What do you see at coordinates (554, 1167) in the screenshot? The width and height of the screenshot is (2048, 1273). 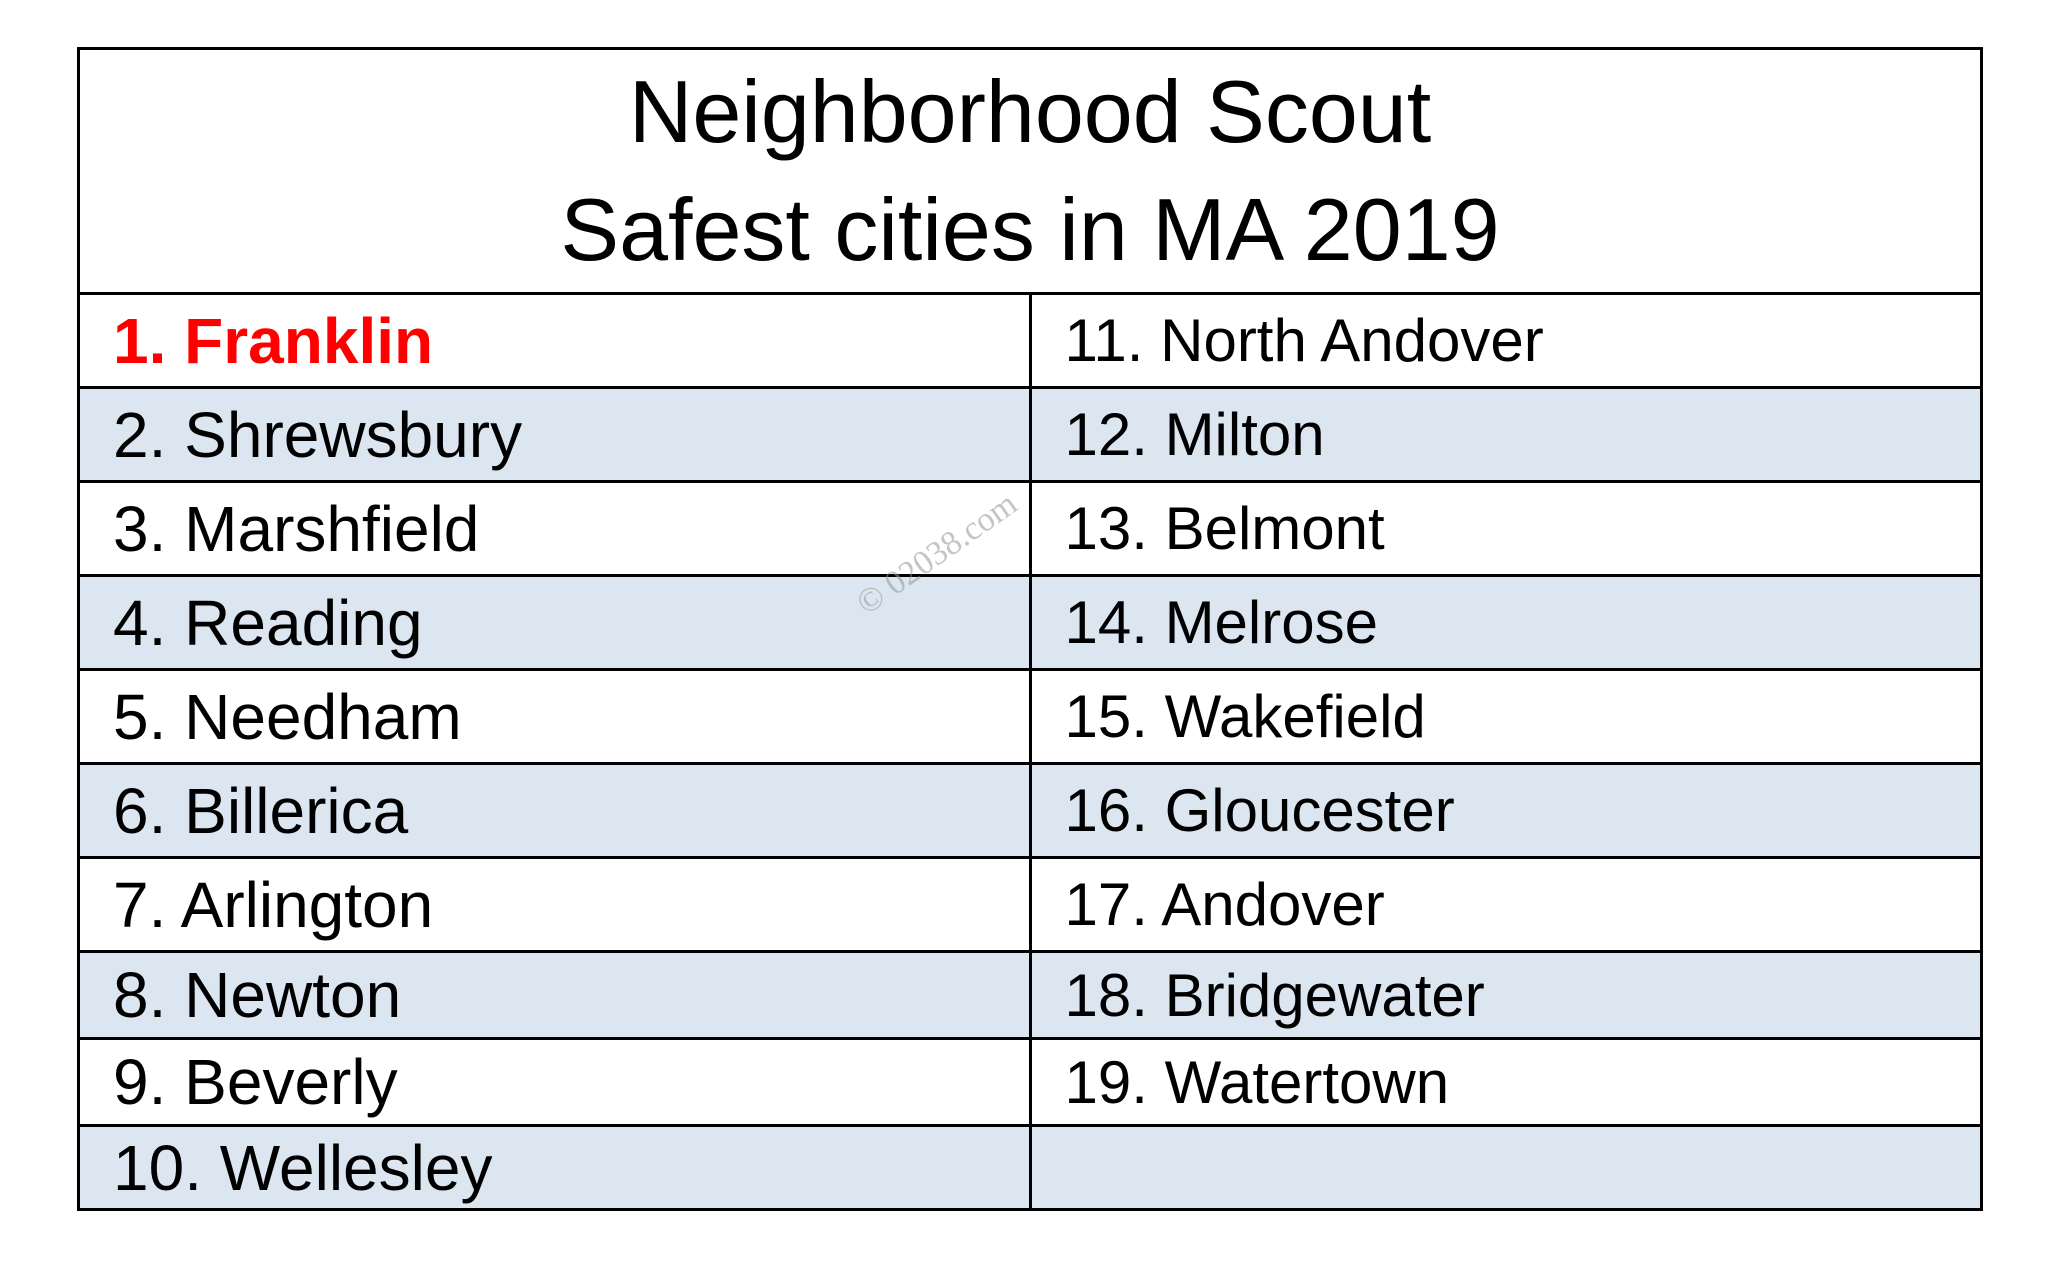 I see `table-row: 10. Wellesley` at bounding box center [554, 1167].